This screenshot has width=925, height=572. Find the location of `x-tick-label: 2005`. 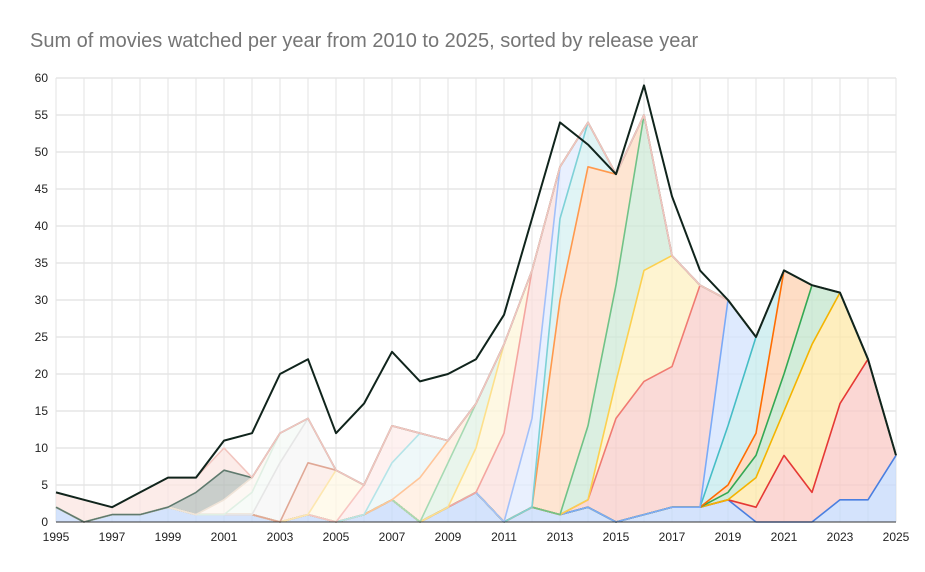

x-tick-label: 2005 is located at coordinates (336, 537).